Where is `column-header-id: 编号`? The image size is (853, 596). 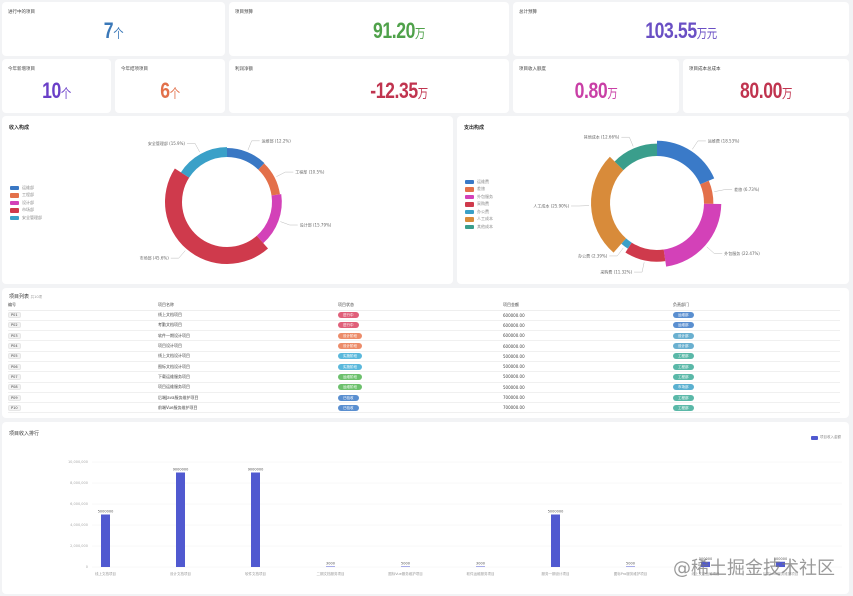
column-header-id: 编号 is located at coordinates (83, 305).